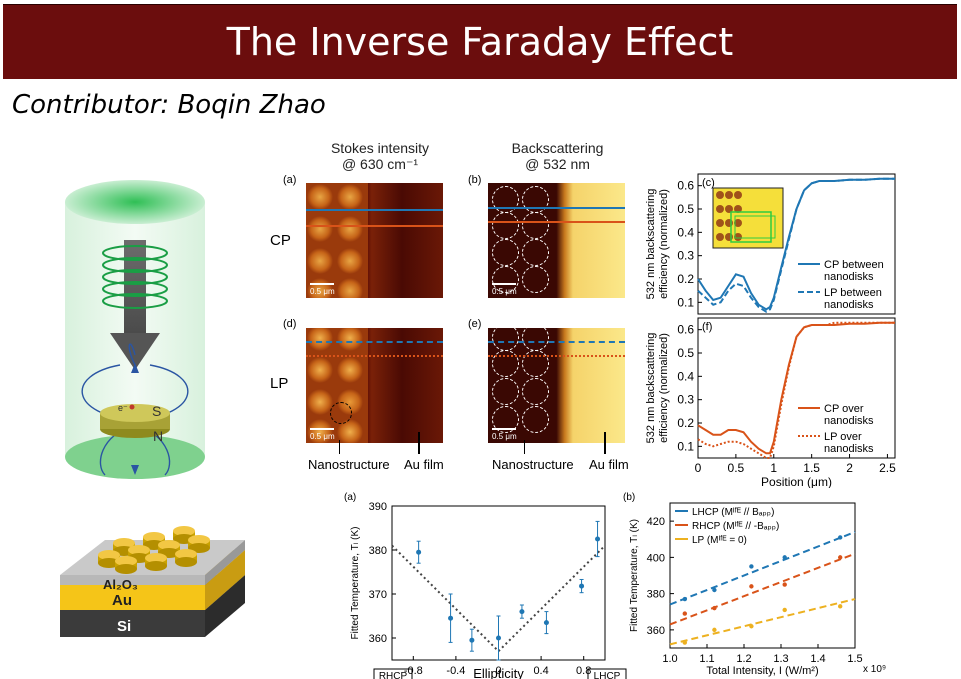 The width and height of the screenshot is (961, 679). I want to click on electron-label: e⁻, so click(123, 408).